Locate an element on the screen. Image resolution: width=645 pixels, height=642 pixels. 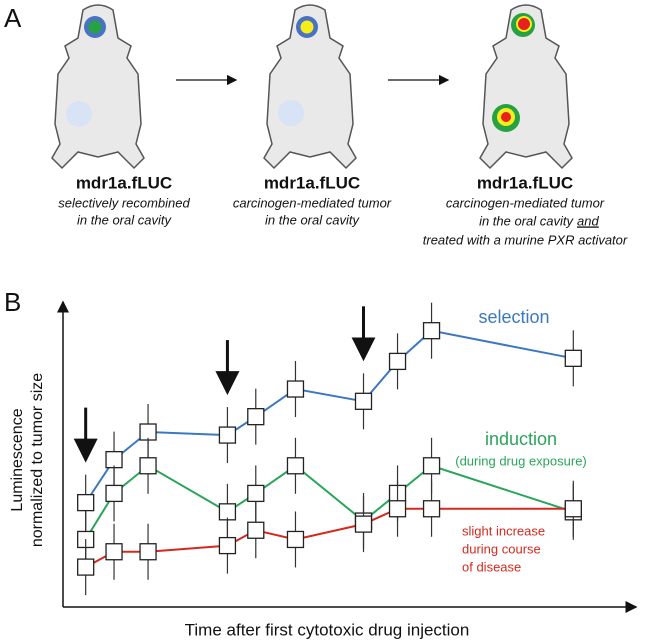
panel-label: B is located at coordinates (12, 302).